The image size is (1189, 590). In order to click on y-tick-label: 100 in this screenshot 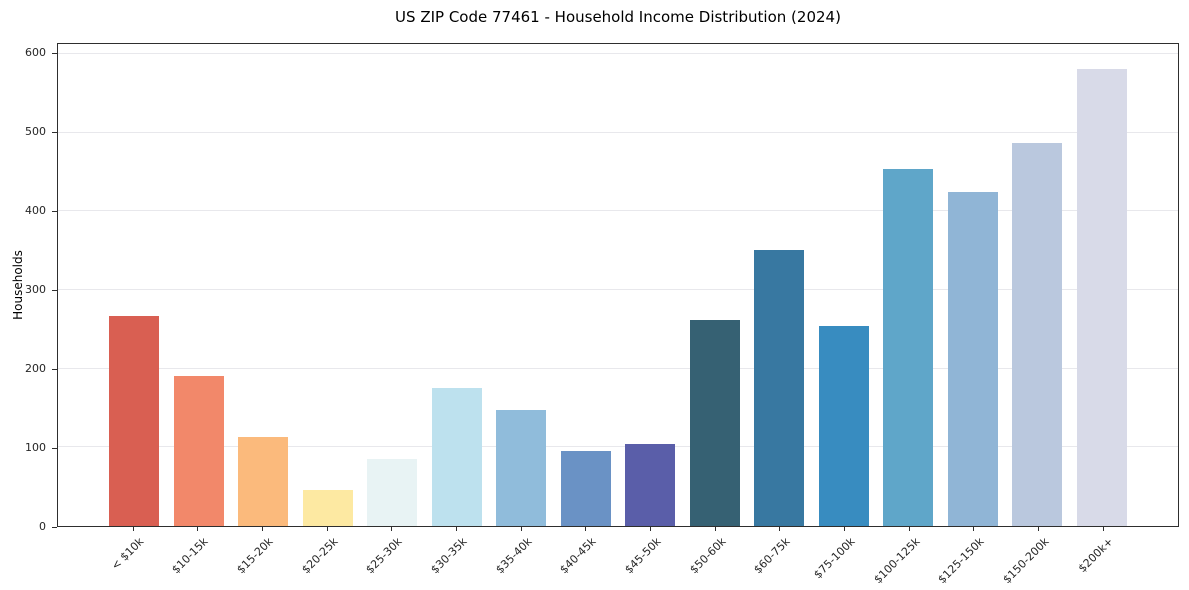, I will do `click(35, 448)`.